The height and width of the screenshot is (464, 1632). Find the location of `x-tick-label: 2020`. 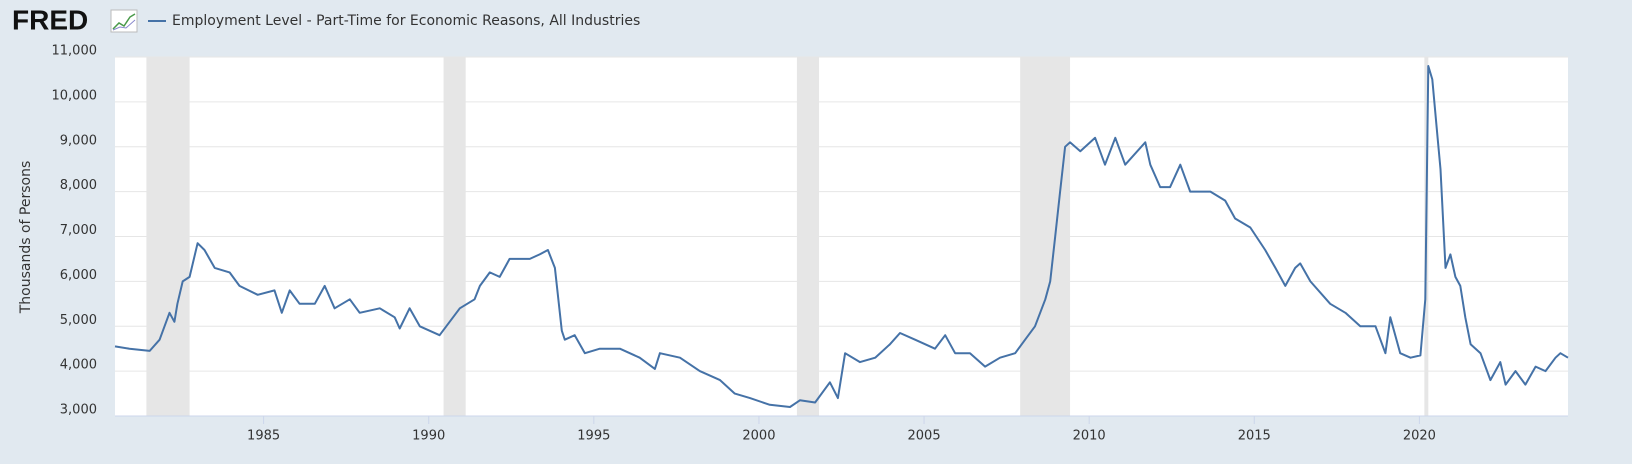

x-tick-label: 2020 is located at coordinates (1419, 436).